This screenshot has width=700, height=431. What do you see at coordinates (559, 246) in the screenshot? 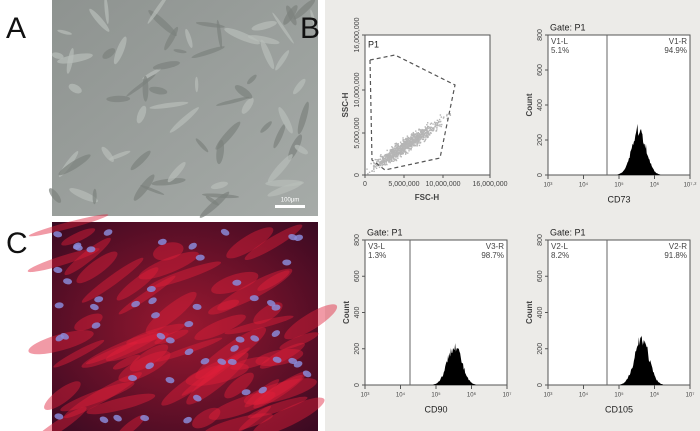
I see `region-name: V2-L` at bounding box center [559, 246].